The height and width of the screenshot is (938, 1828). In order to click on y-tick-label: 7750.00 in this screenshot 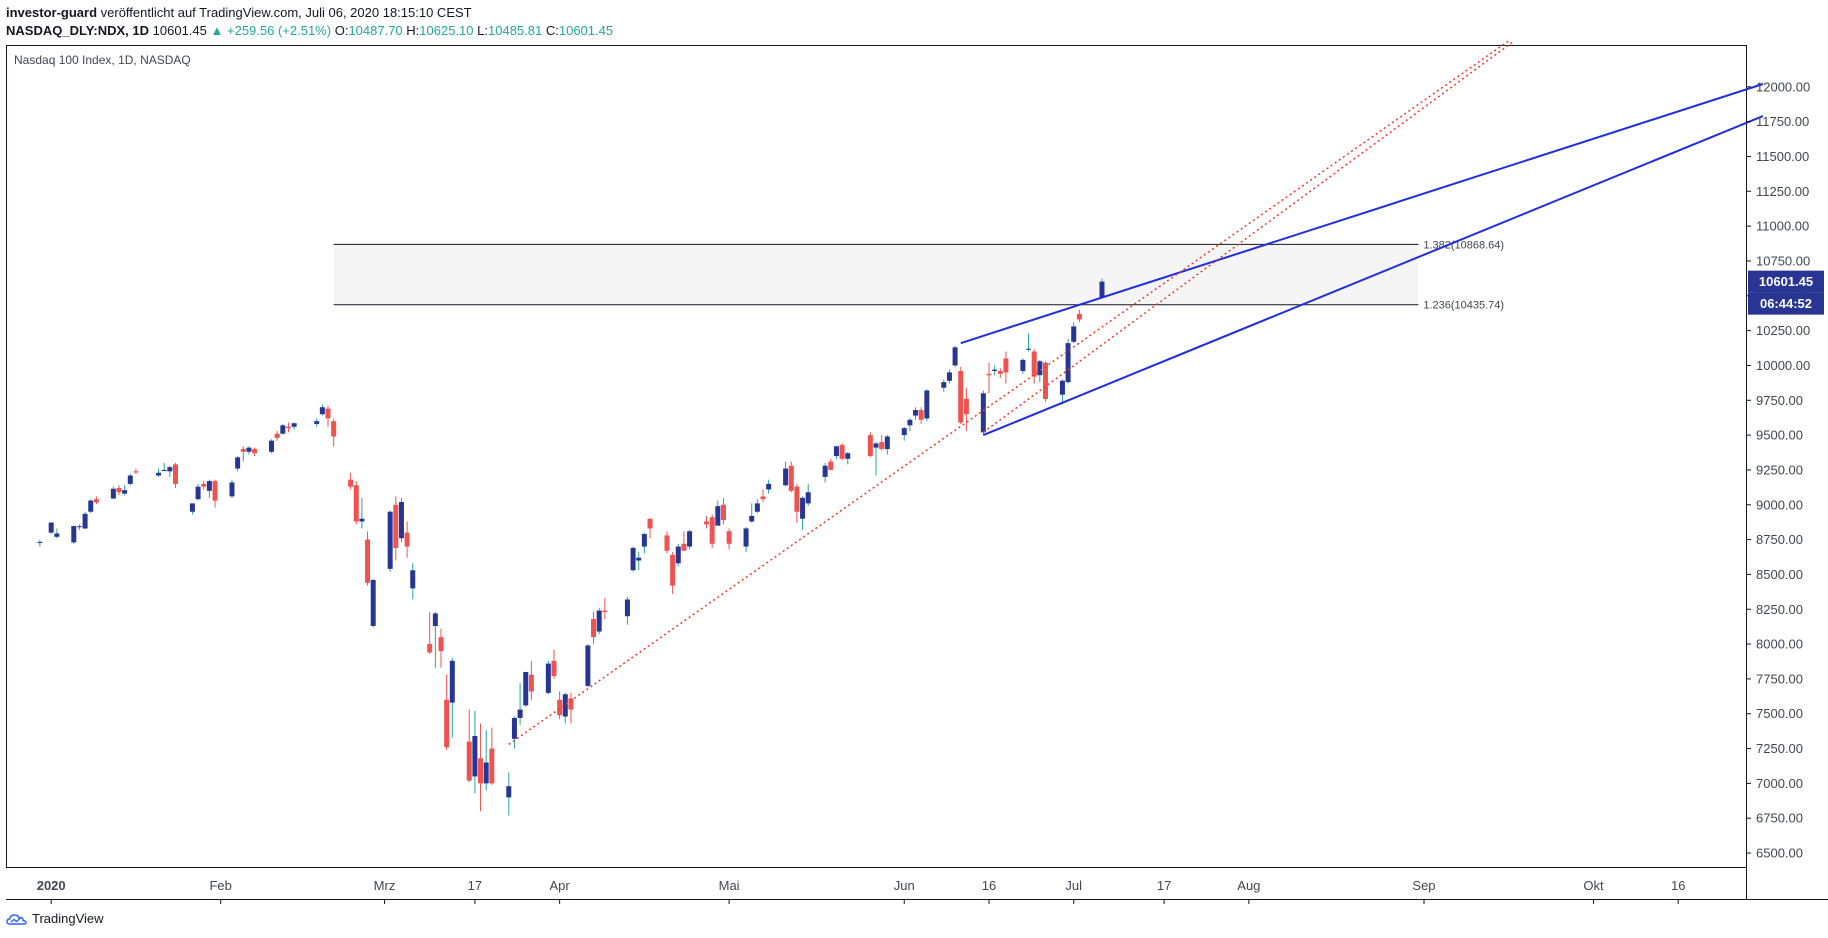, I will do `click(1779, 678)`.